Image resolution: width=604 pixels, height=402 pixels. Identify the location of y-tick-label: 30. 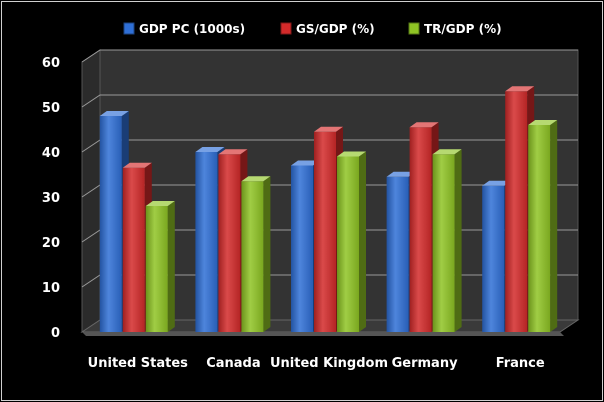
(51, 198).